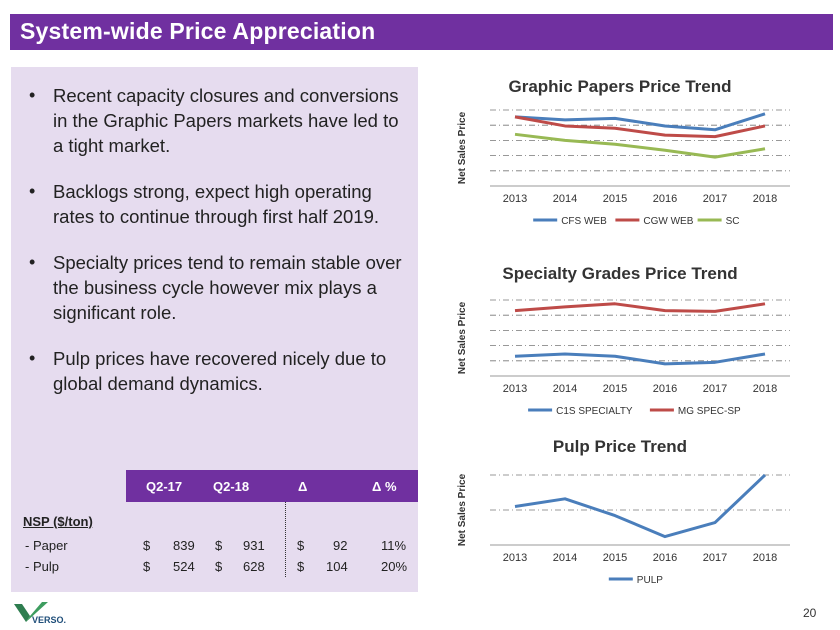 The width and height of the screenshot is (840, 630). I want to click on header-q2-17: Q2-17, so click(164, 486).